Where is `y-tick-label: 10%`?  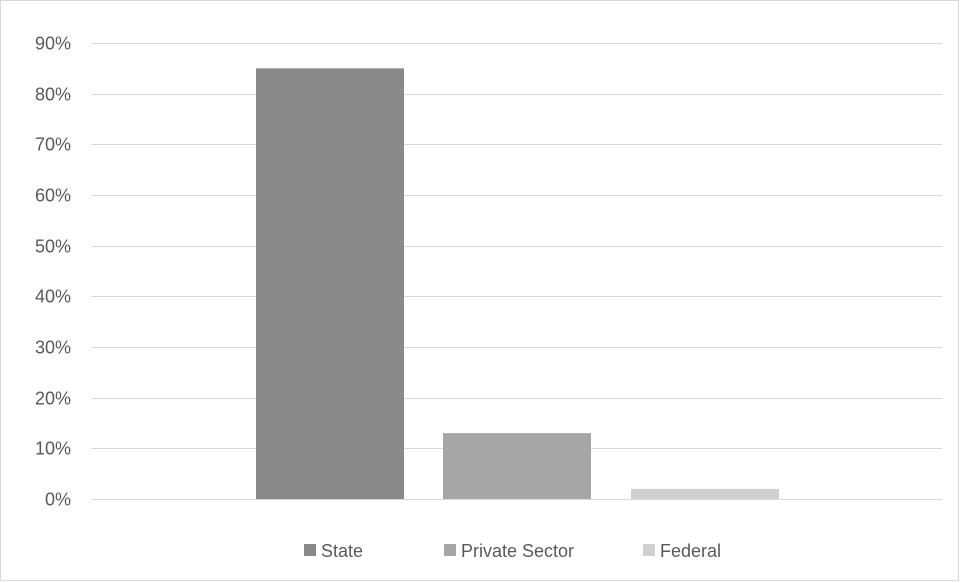
y-tick-label: 10% is located at coordinates (53, 449).